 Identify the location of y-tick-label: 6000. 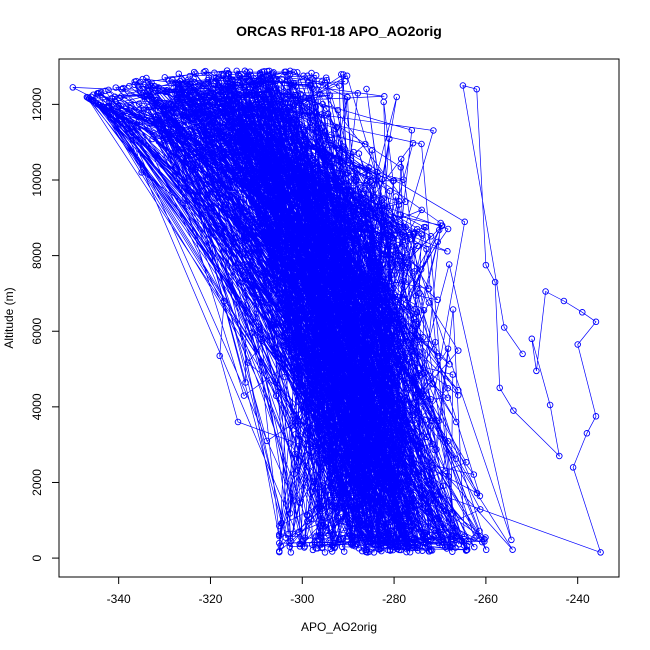
(37, 331).